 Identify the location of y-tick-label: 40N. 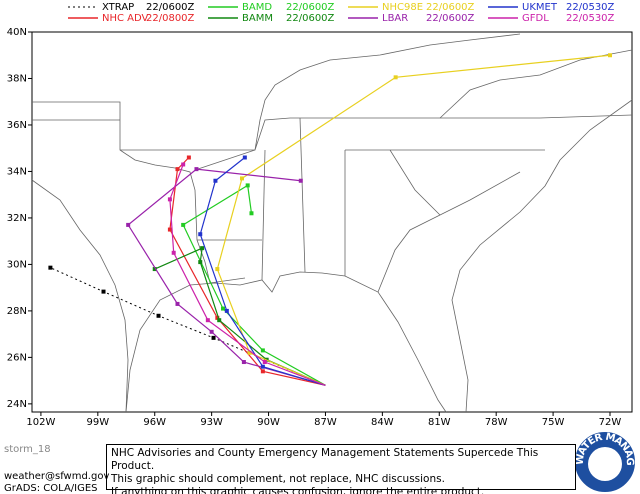
(17, 32).